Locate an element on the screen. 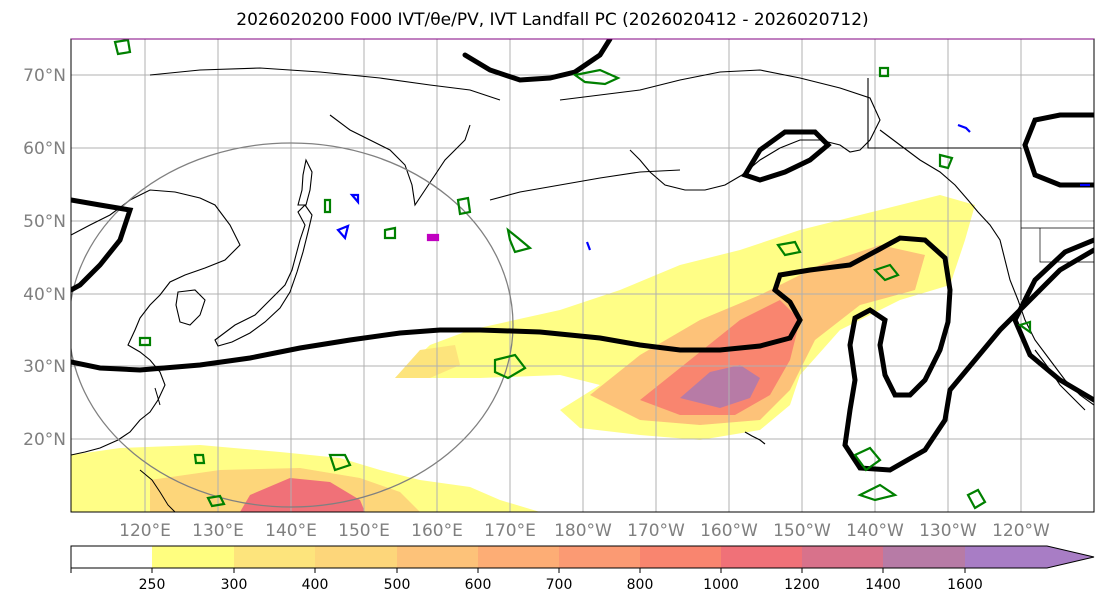 The image size is (1105, 606). lon-label-170e: 170°E is located at coordinates (510, 531).